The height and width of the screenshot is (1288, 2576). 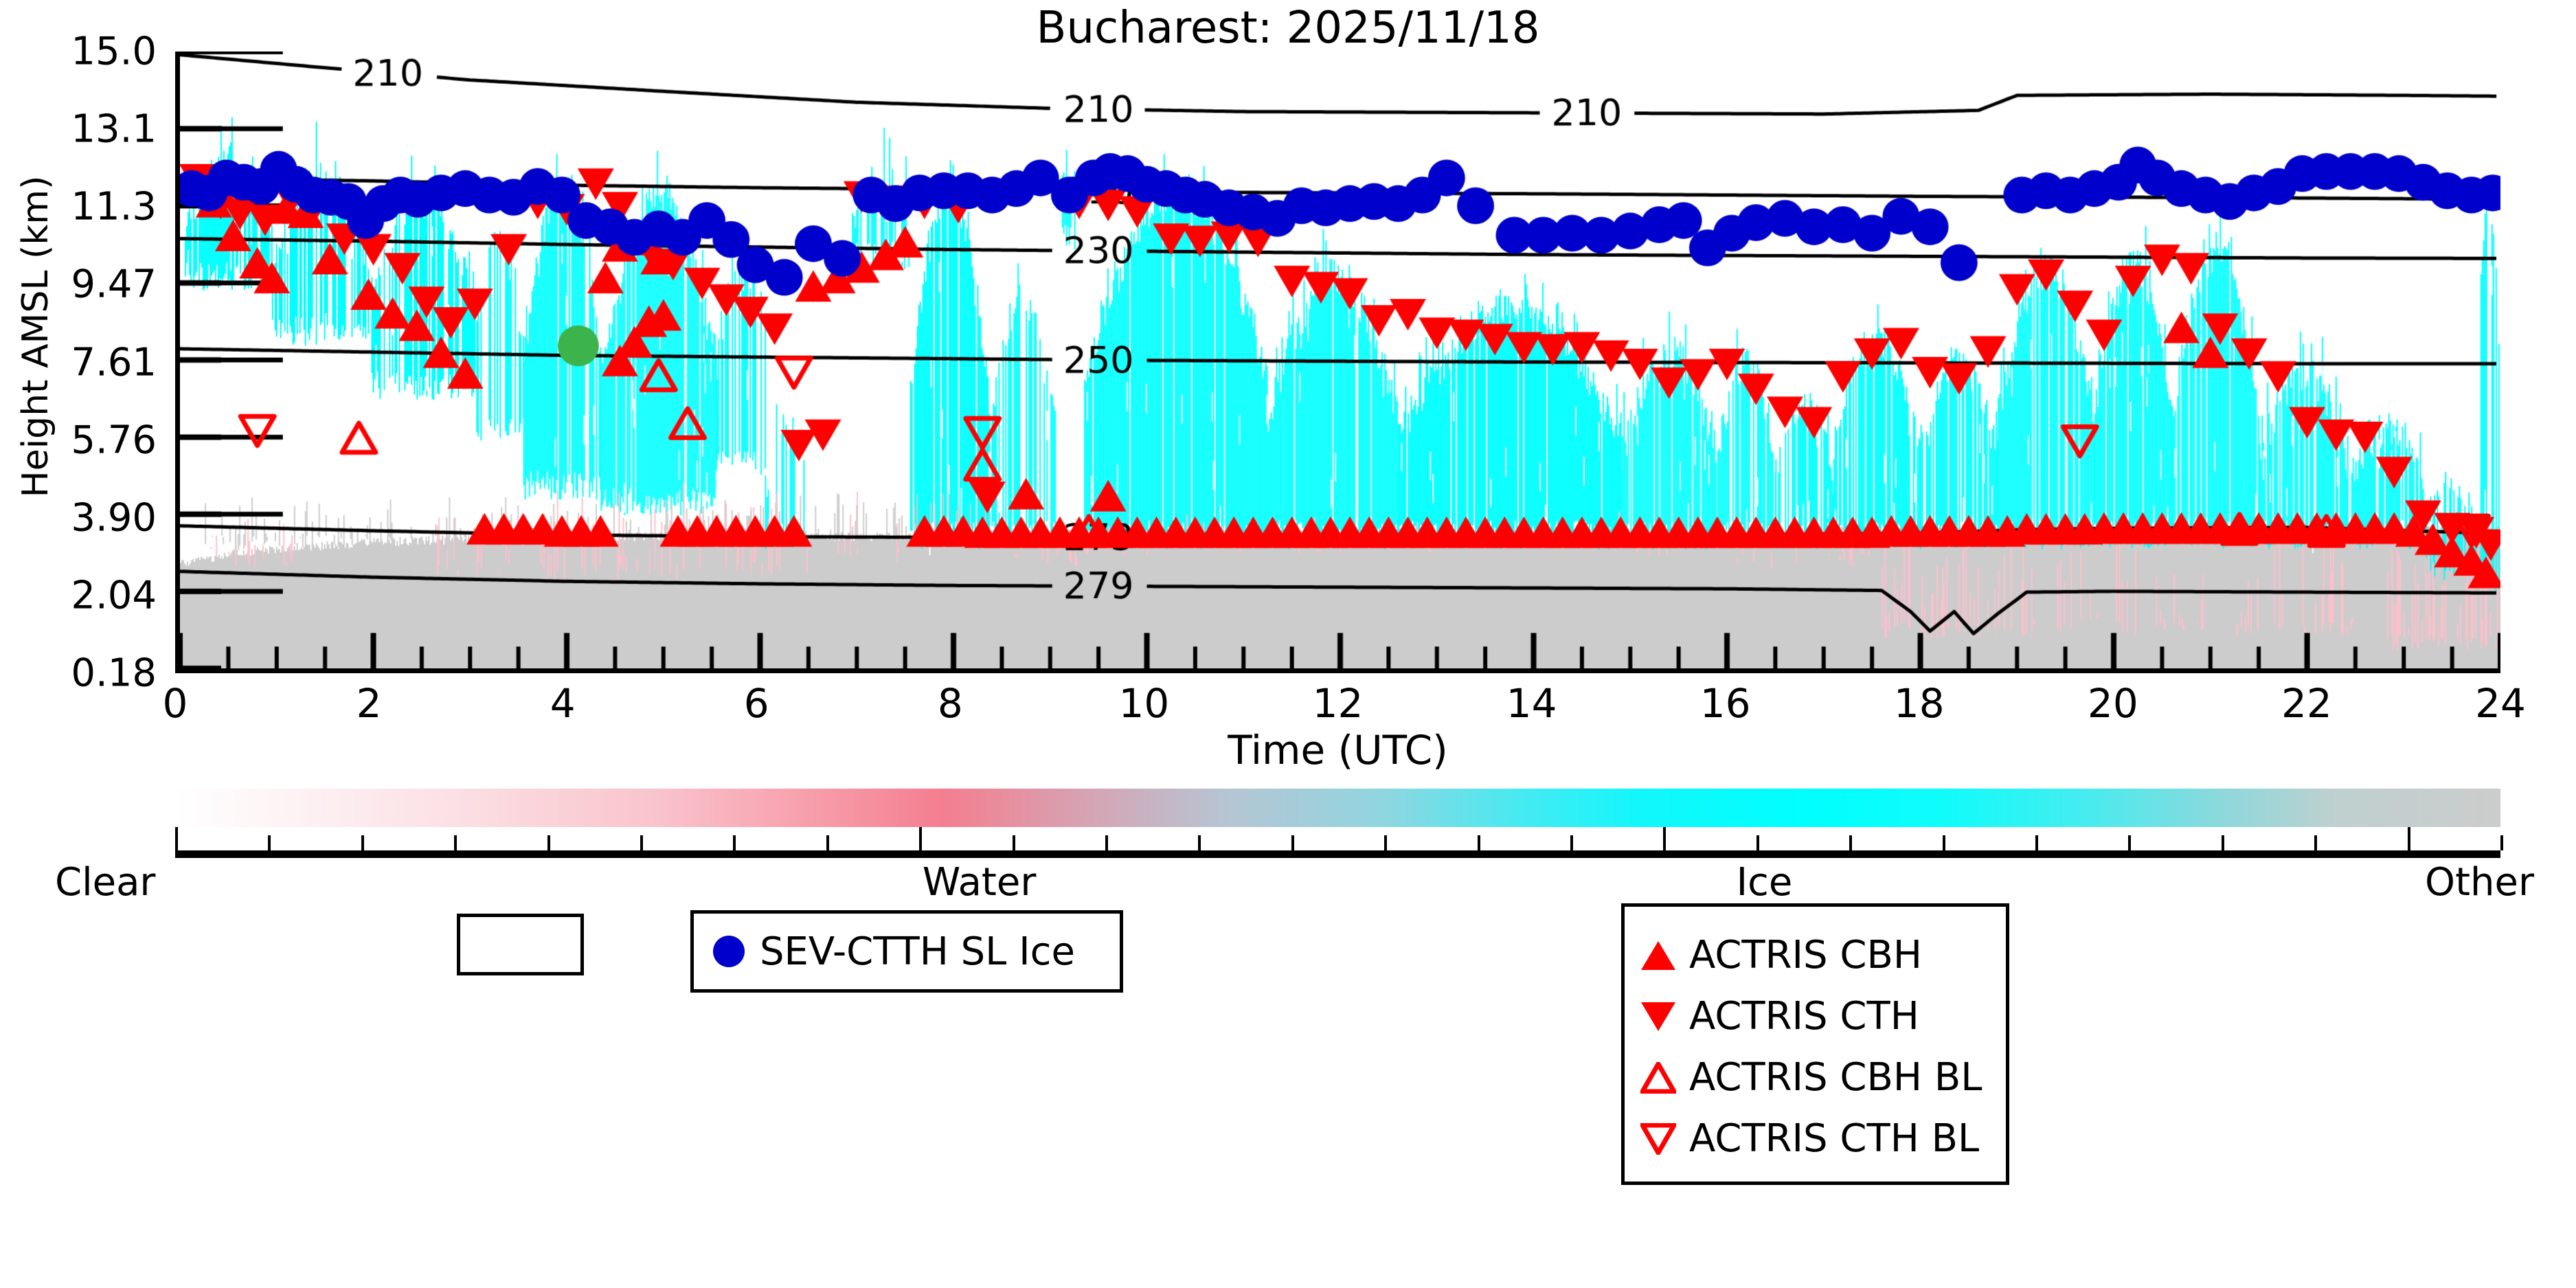 I want to click on colorbar-gradient, so click(x=1337, y=808).